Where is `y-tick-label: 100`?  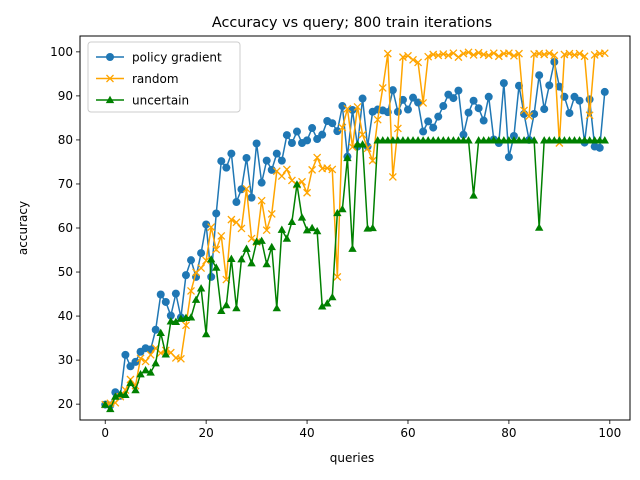
y-tick-label: 100 is located at coordinates (61, 52).